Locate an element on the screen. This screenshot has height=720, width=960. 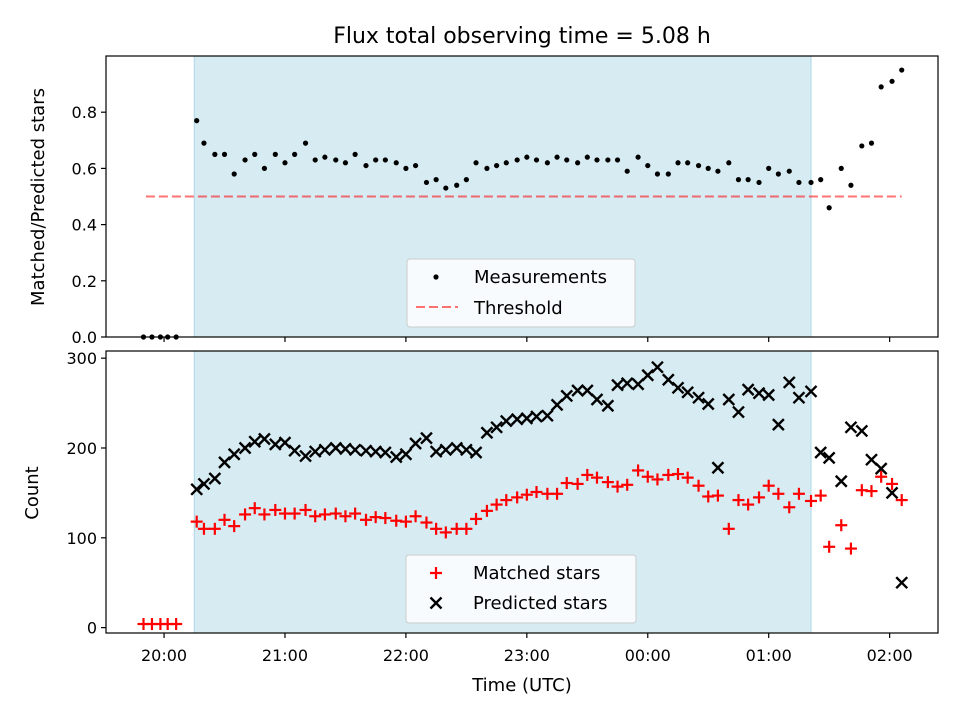
count-y-axis-label: Count is located at coordinates (32, 492).